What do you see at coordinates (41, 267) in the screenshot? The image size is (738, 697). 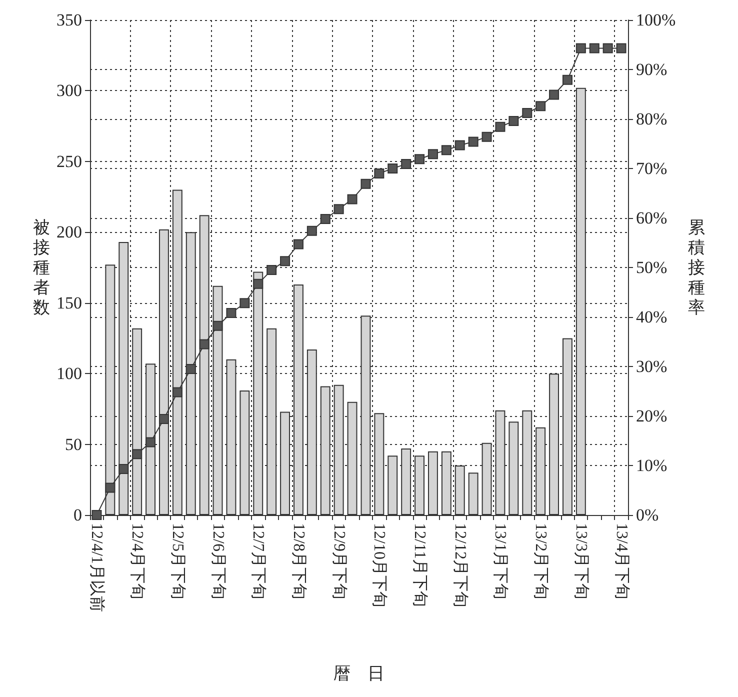 I see `y-axis-title: 被接種者数` at bounding box center [41, 267].